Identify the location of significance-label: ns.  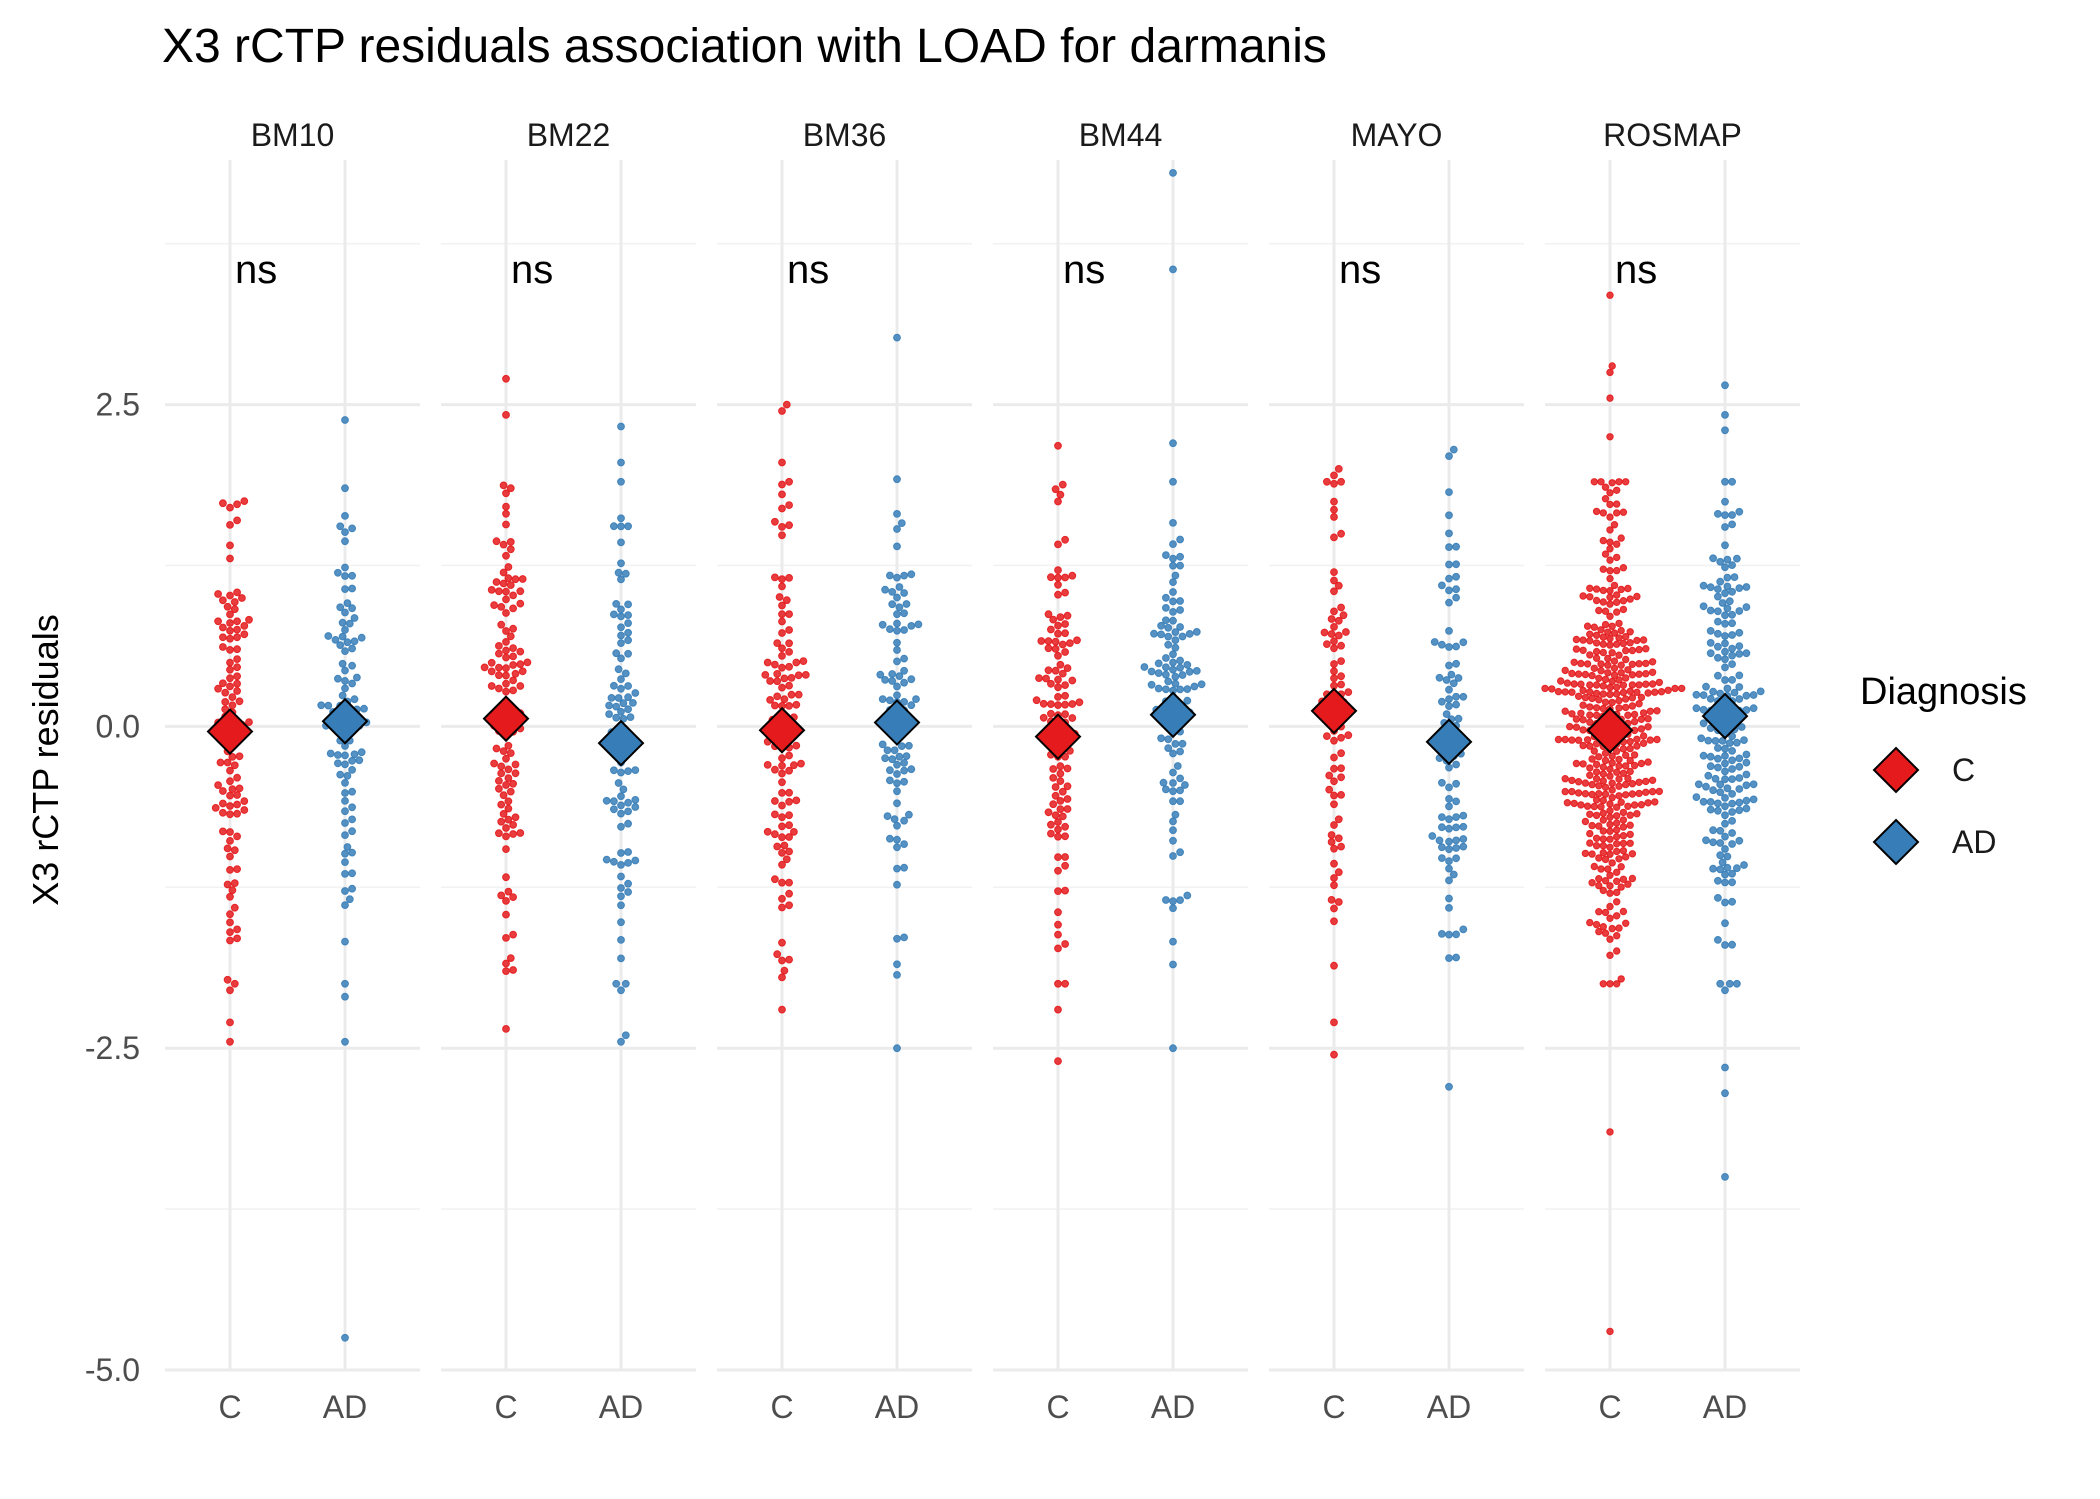
(256, 270).